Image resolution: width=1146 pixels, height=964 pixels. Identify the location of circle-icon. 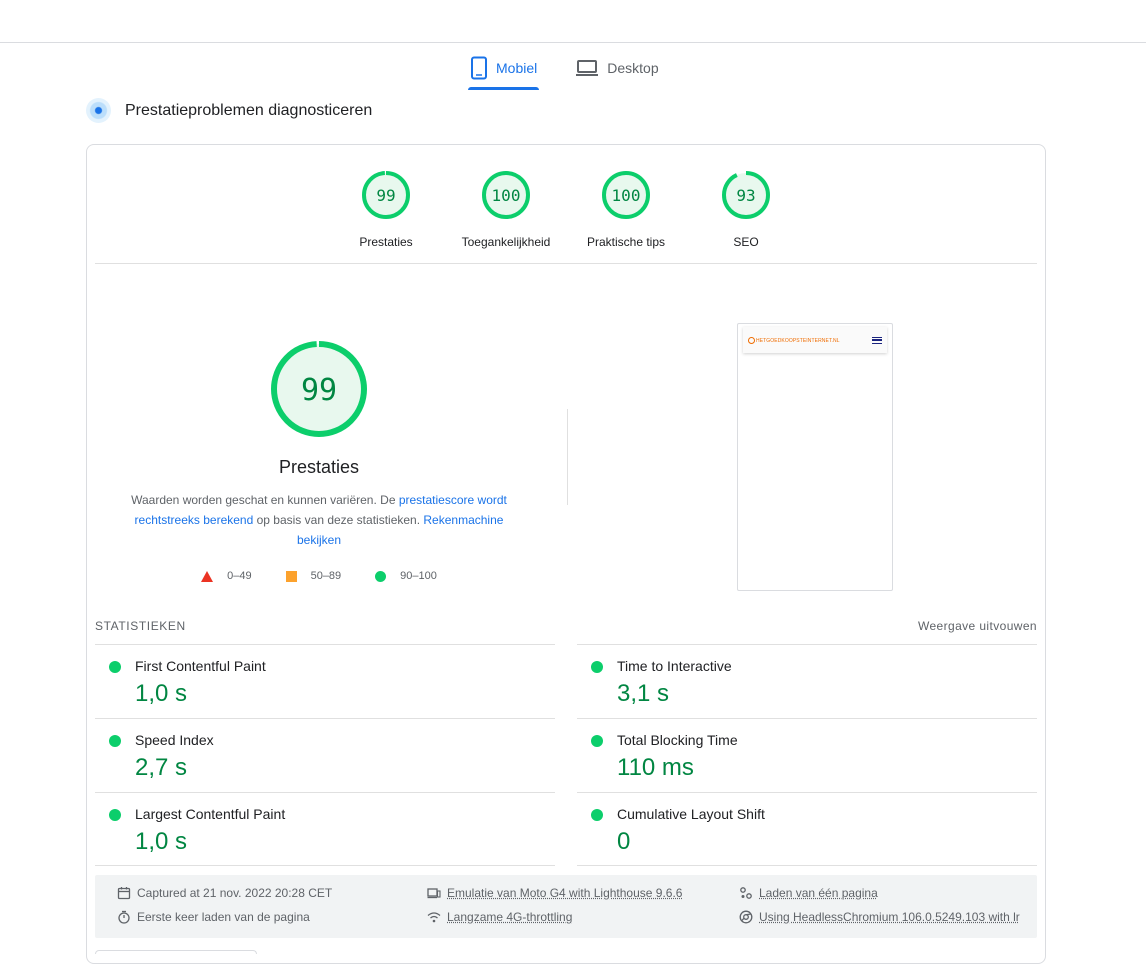
(381, 576).